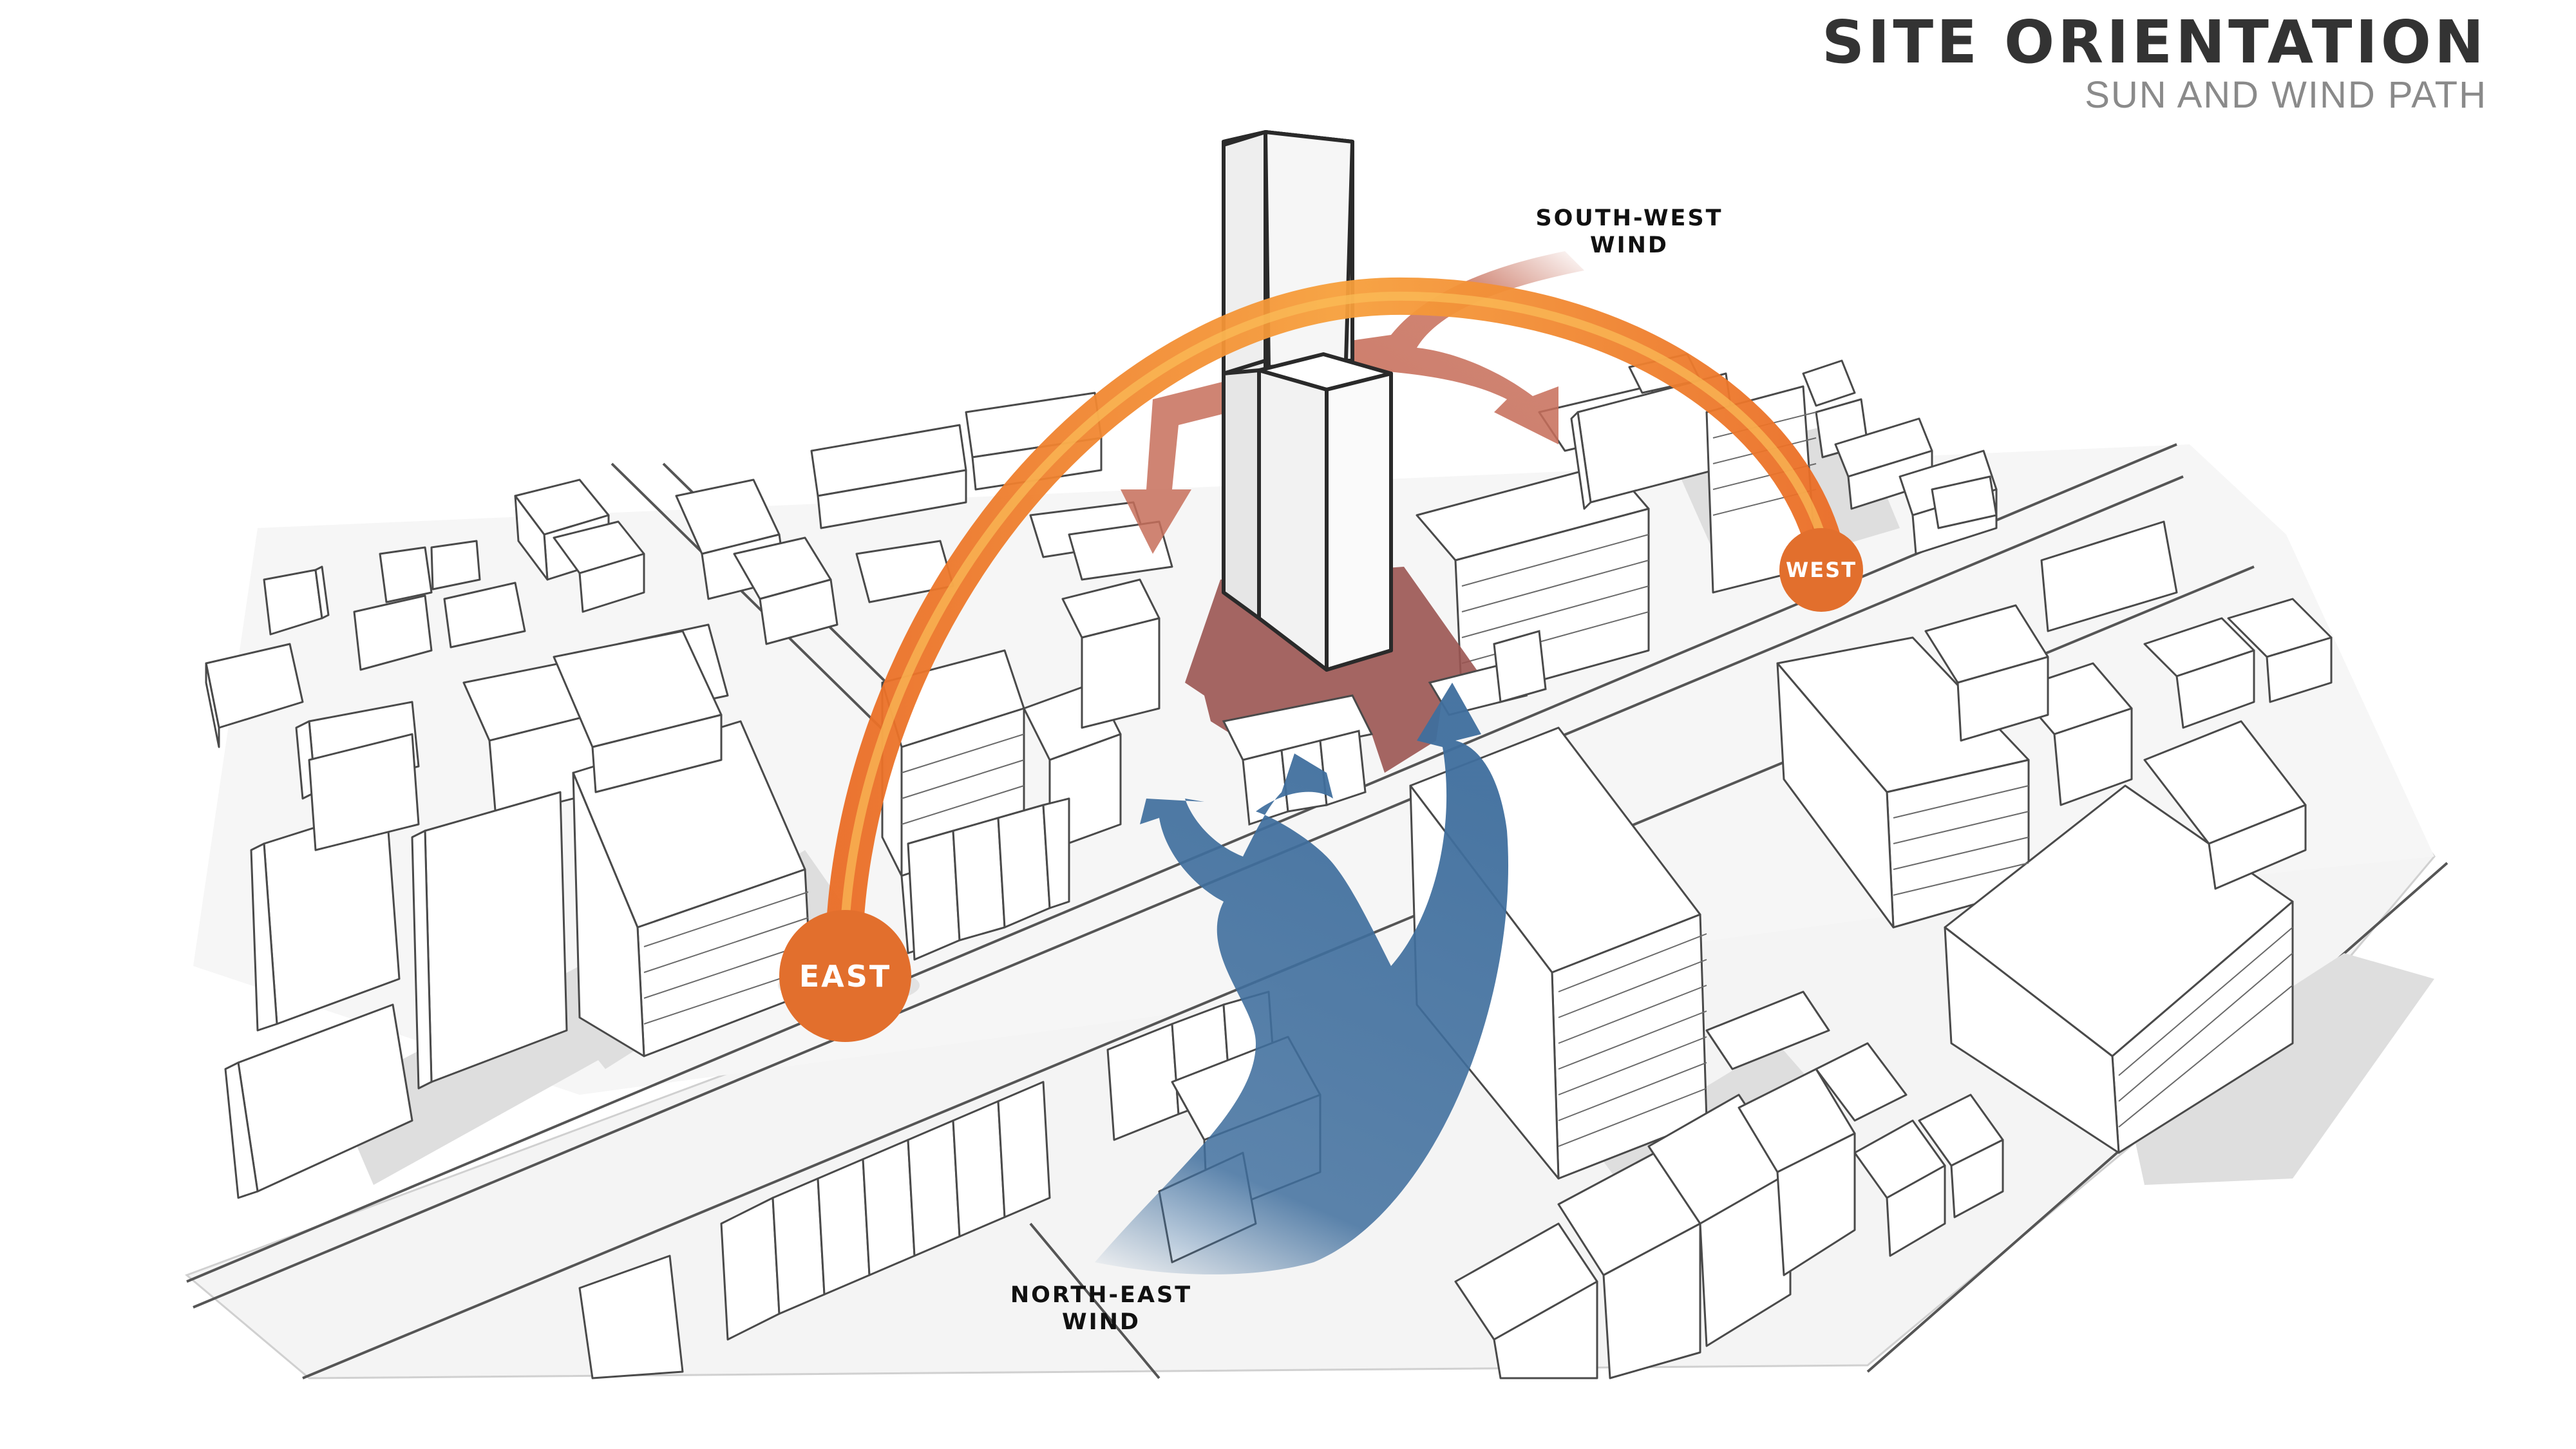 The height and width of the screenshot is (1449, 2576). What do you see at coordinates (1101, 1322) in the screenshot?
I see `north-east-wind-label-line2: WIND` at bounding box center [1101, 1322].